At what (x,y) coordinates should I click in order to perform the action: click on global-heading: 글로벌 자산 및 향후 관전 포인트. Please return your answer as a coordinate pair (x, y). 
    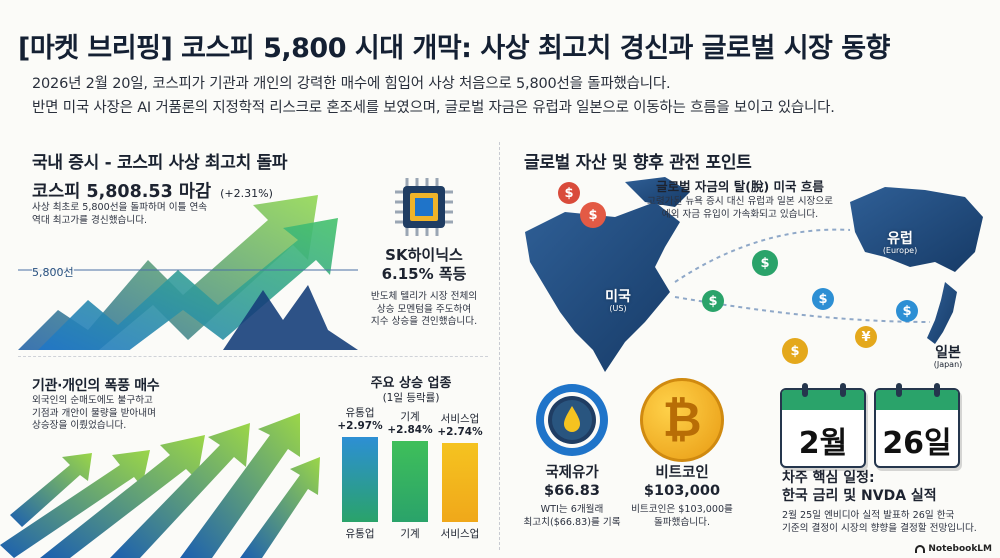
    Looking at the image, I should click on (638, 163).